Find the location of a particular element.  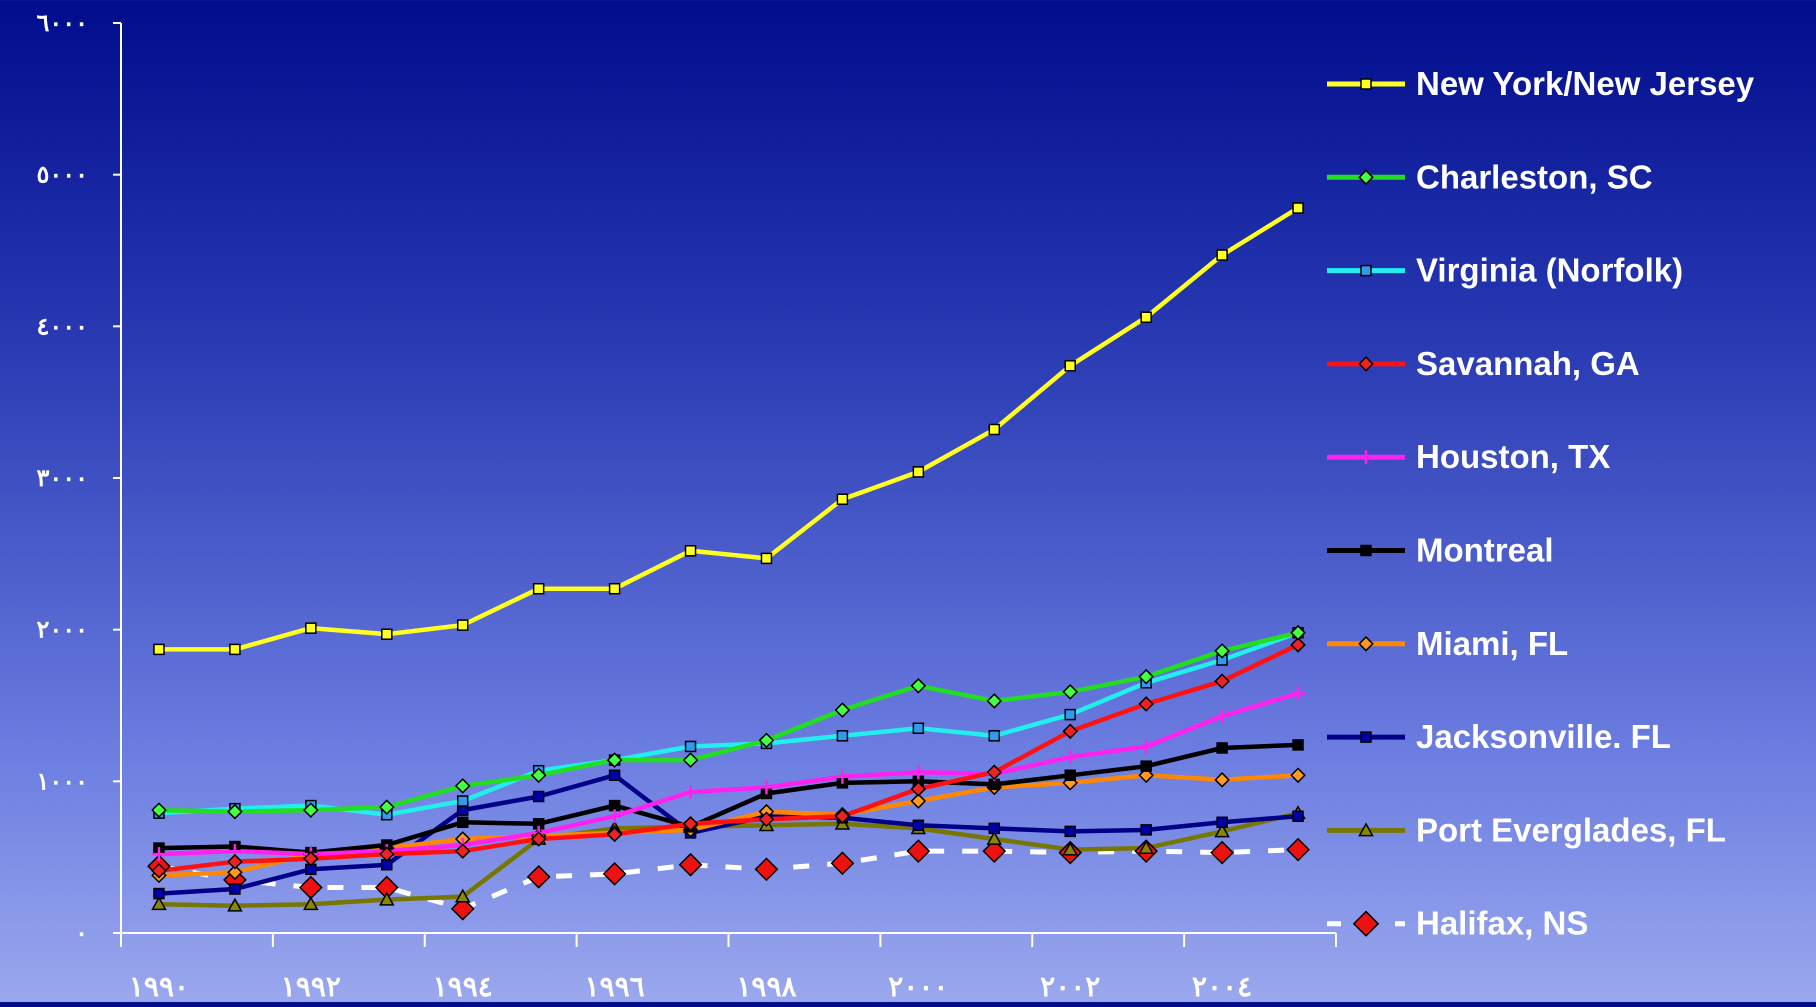

series-marker-group is located at coordinates (728, 774).